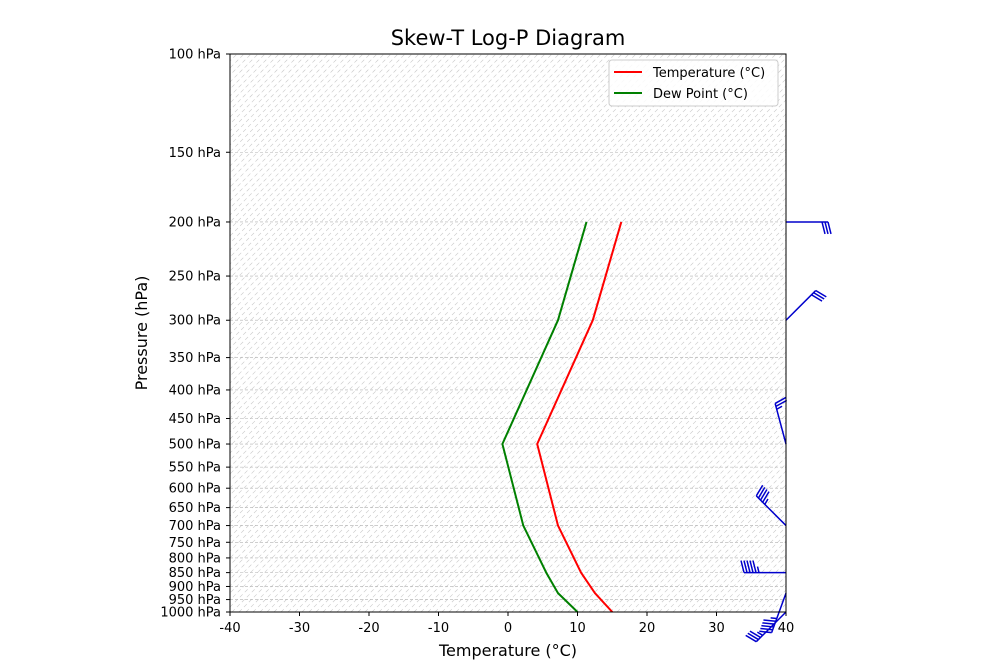  I want to click on legend-box, so click(693, 83).